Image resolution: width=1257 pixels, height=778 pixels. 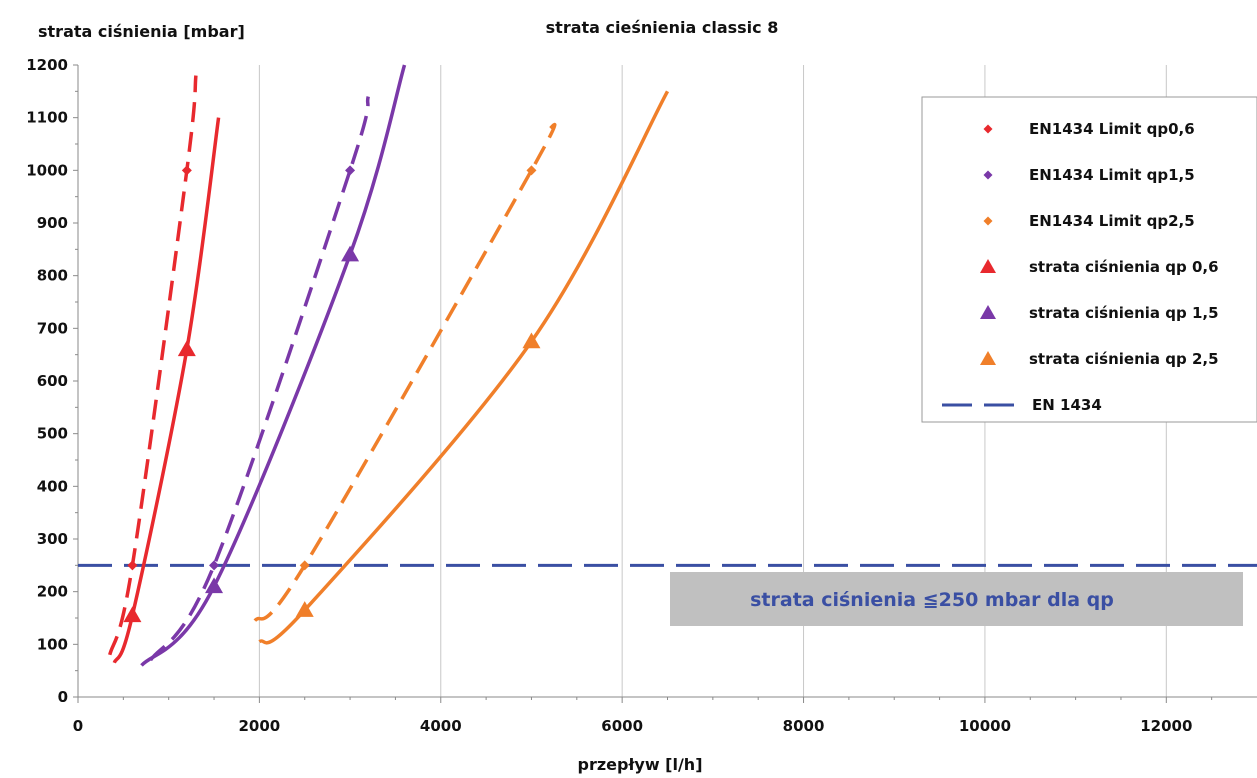 I want to click on y-tick-label: 700, so click(x=52, y=328).